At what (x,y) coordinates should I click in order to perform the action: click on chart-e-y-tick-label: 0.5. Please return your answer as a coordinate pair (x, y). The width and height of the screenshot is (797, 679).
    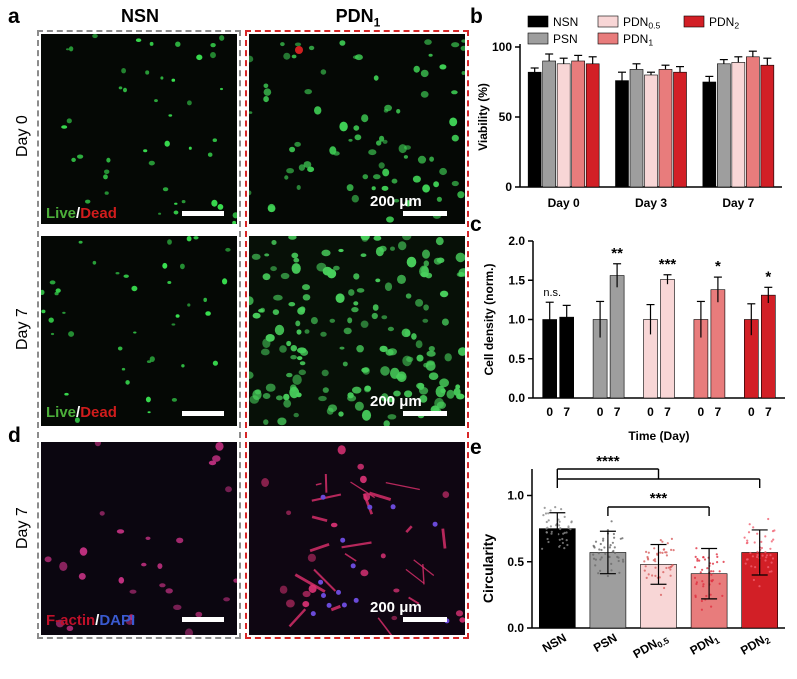
    Looking at the image, I should click on (515, 562).